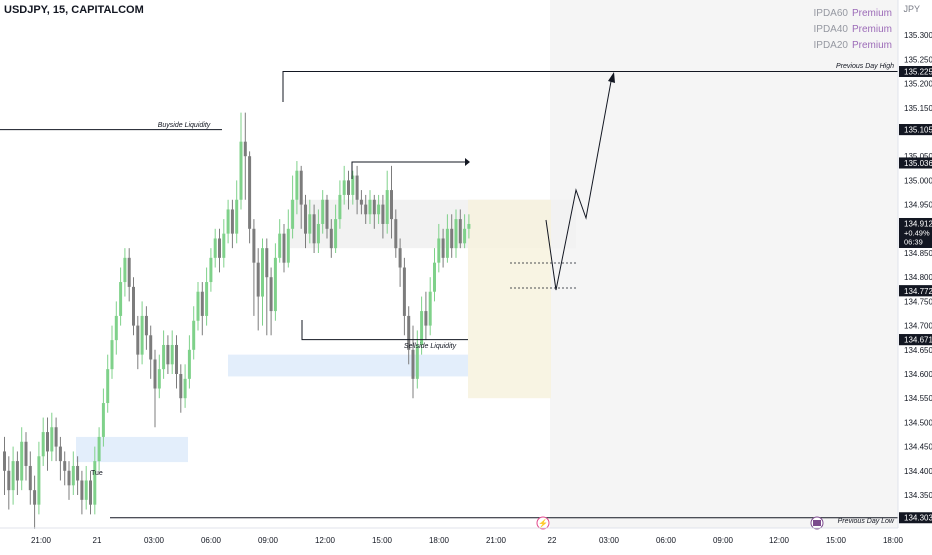  Describe the element at coordinates (830, 29) in the screenshot. I see `ipda40-label: IPDA40` at that location.